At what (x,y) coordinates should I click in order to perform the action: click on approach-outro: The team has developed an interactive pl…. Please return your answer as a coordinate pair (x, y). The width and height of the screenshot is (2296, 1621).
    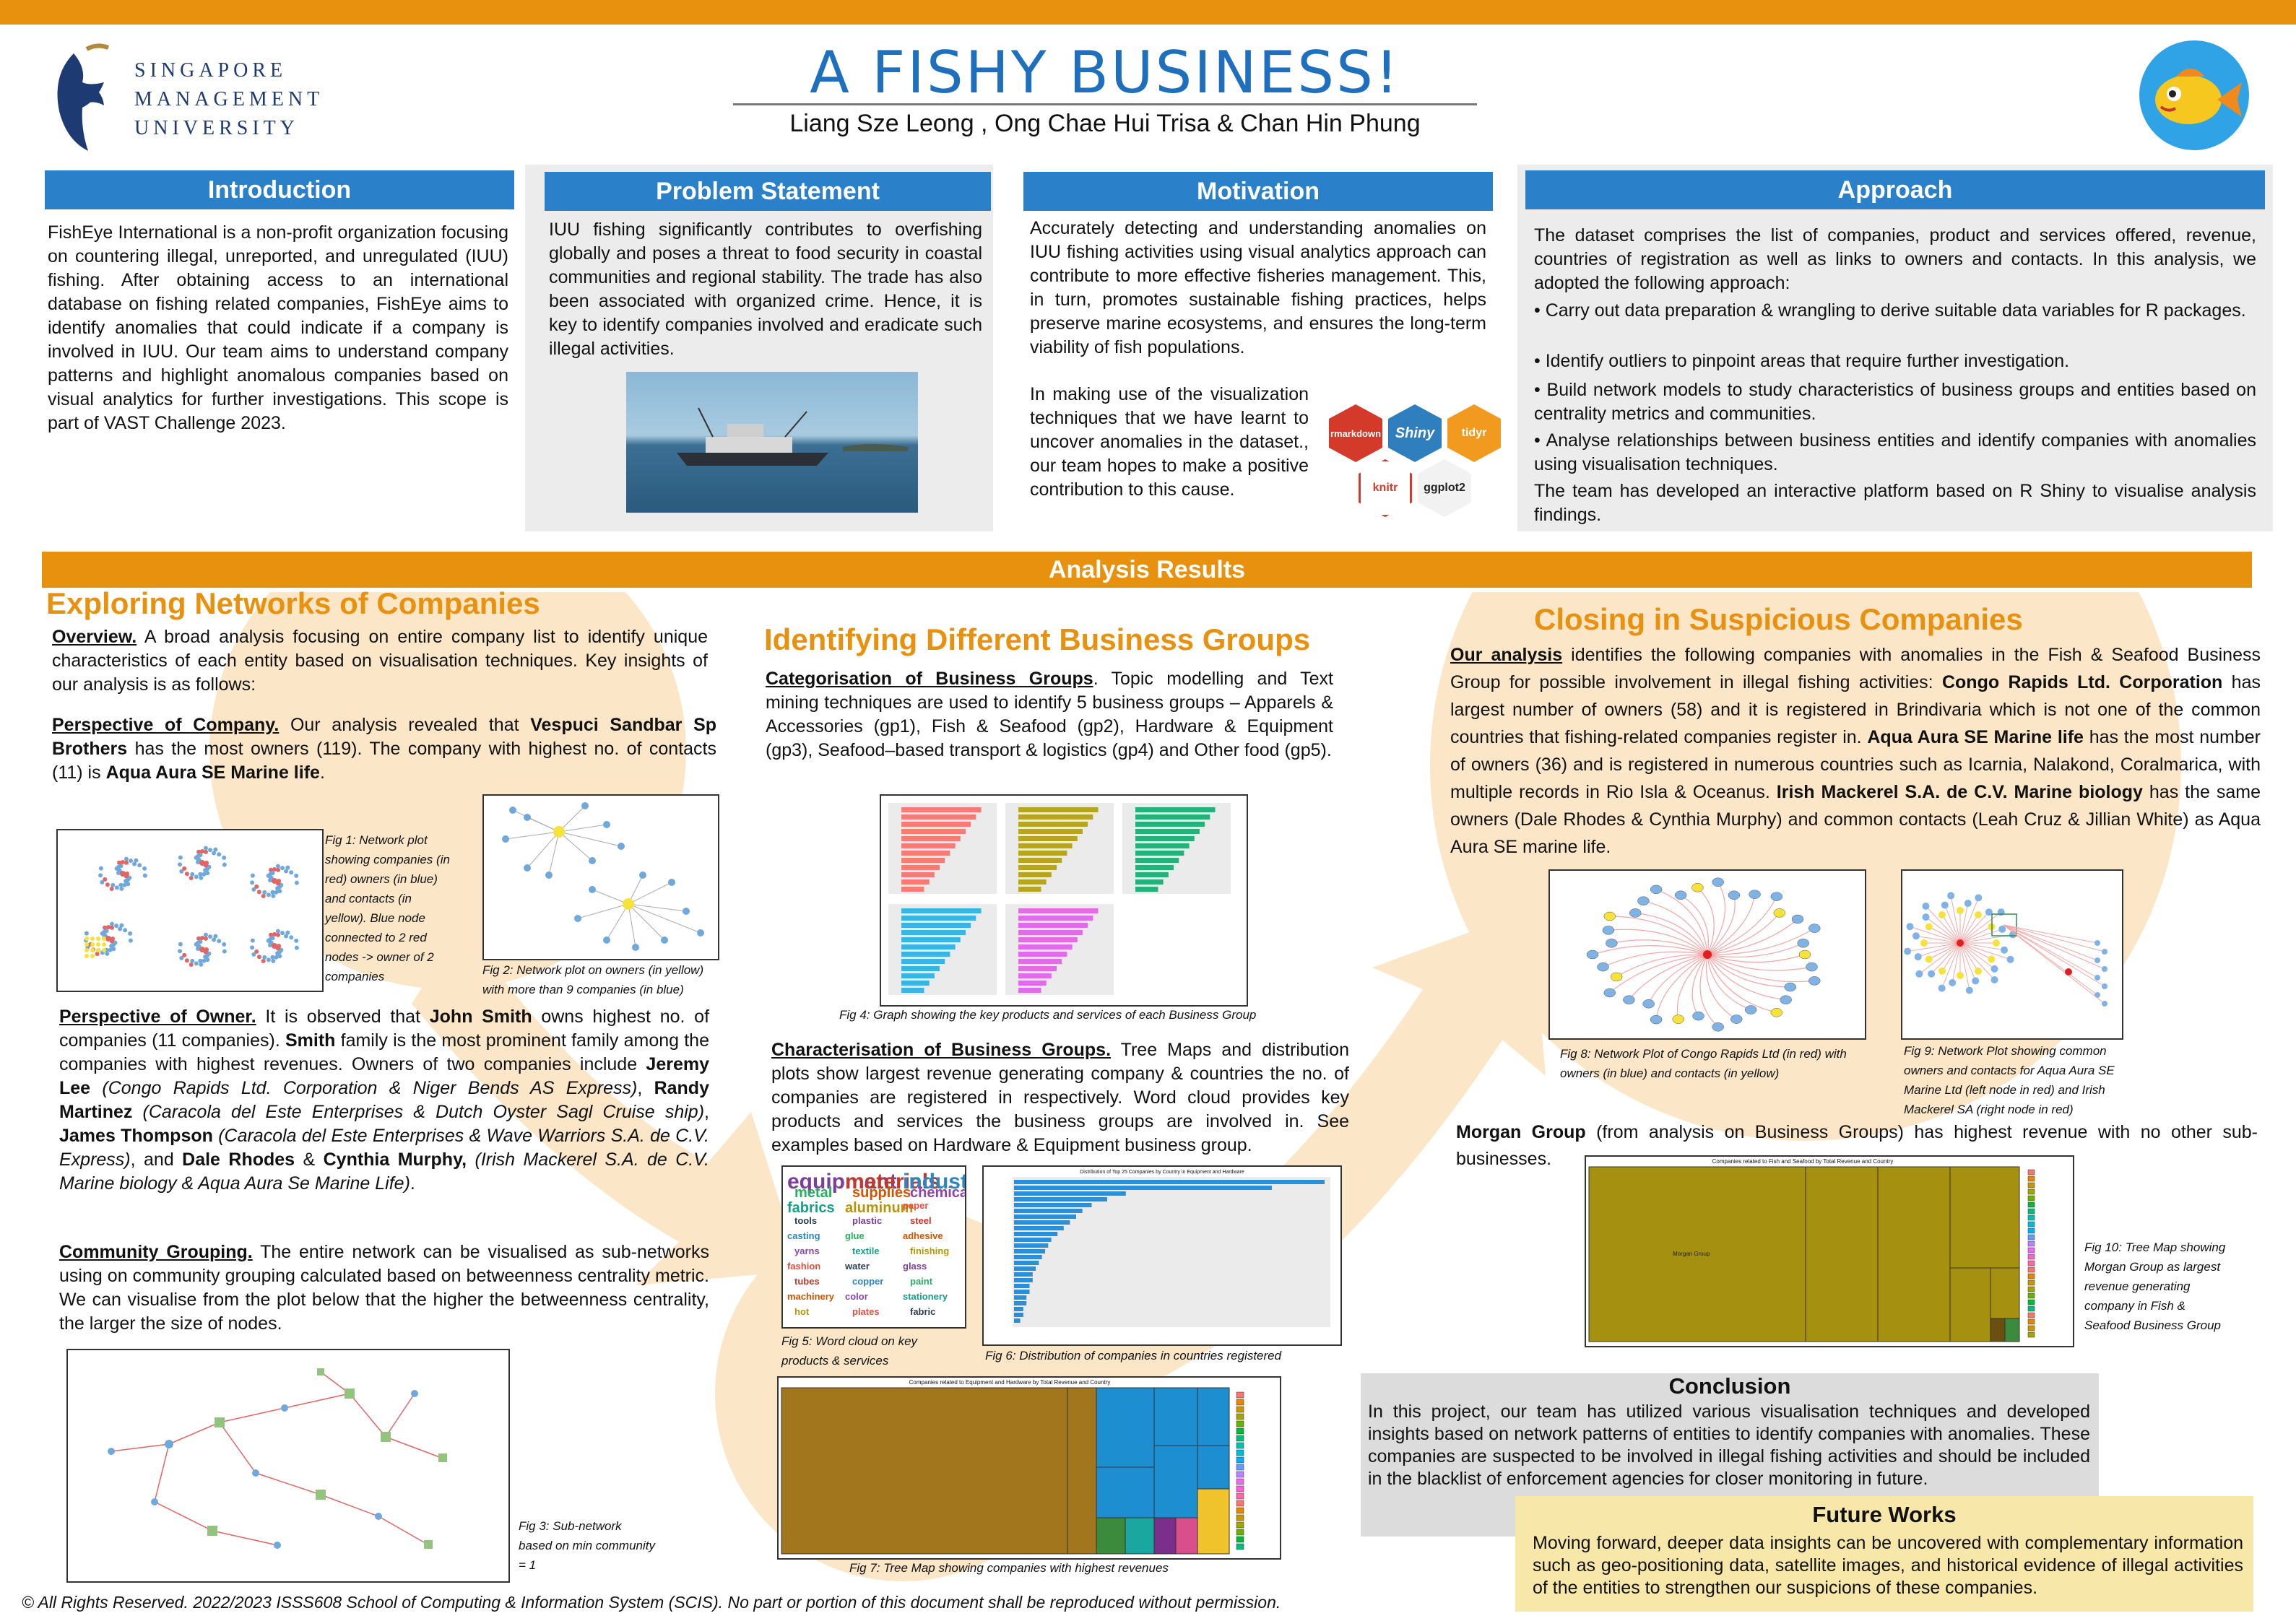
    Looking at the image, I should click on (1895, 503).